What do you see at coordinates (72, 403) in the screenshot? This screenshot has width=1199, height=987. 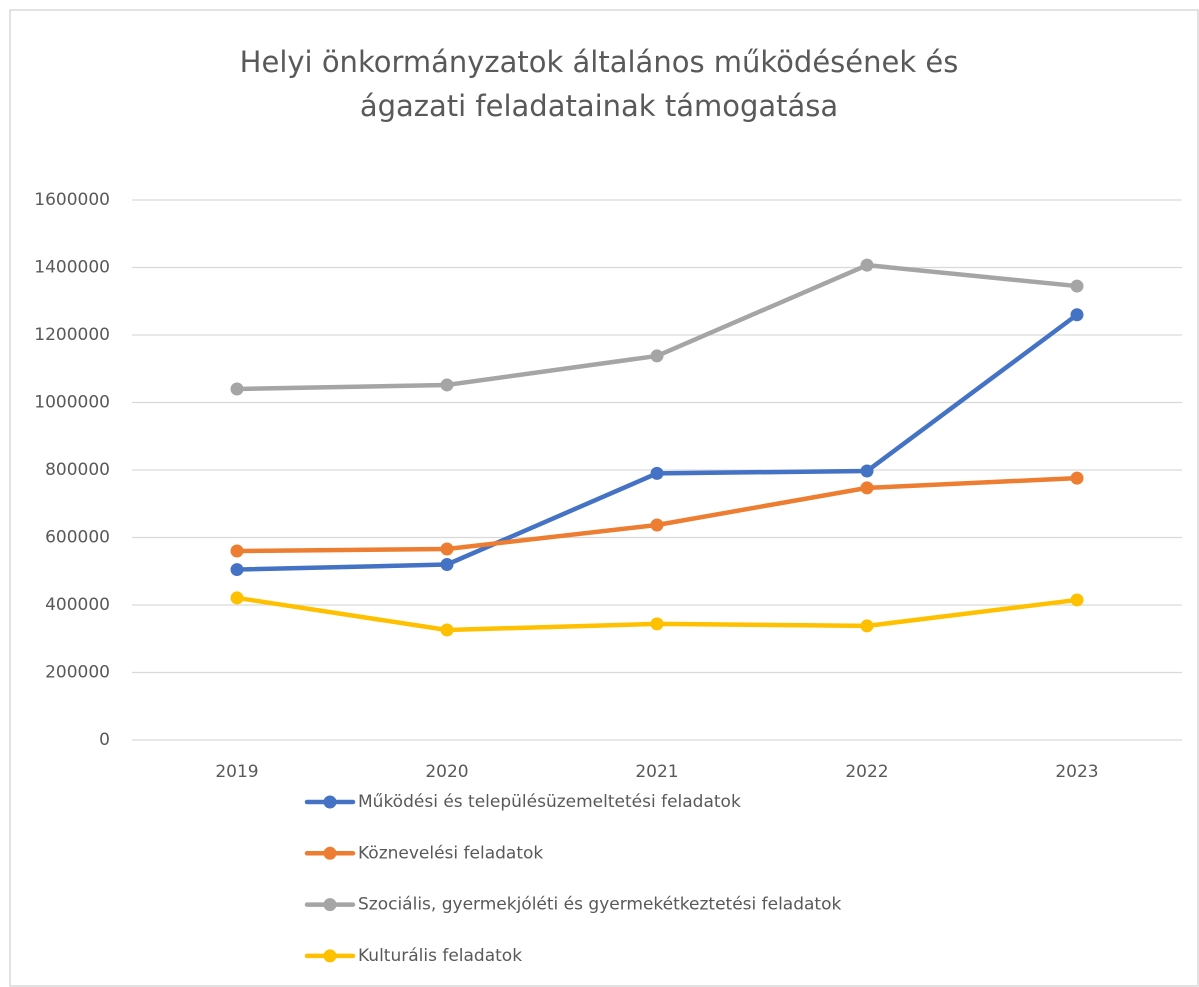 I see `y-tick-label: 1000000` at bounding box center [72, 403].